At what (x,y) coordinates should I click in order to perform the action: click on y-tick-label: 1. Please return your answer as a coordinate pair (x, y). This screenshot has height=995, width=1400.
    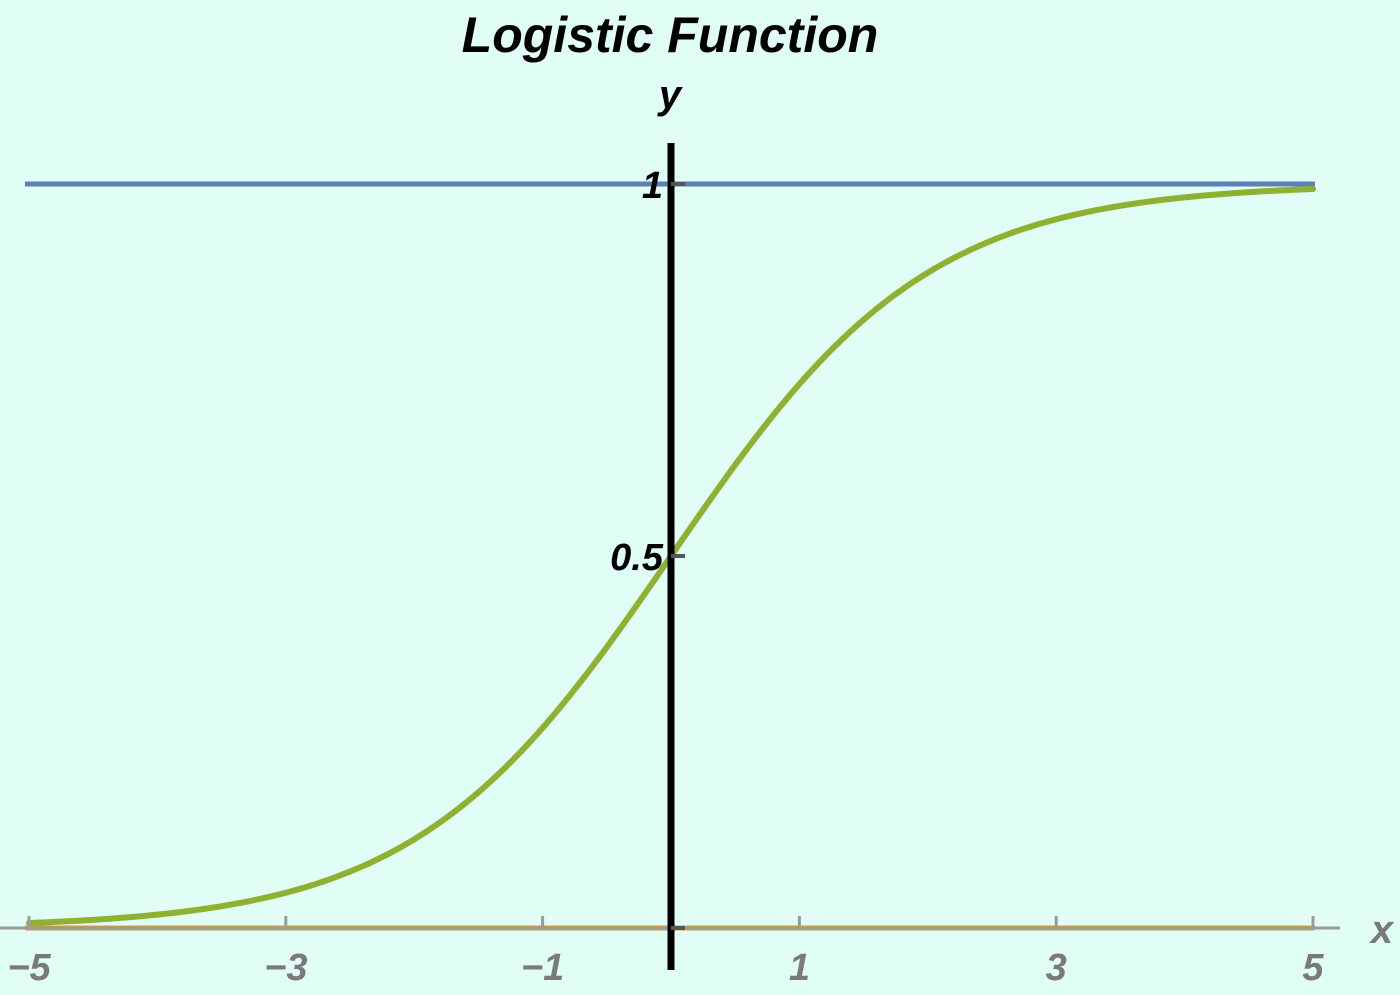
    Looking at the image, I should click on (652, 186).